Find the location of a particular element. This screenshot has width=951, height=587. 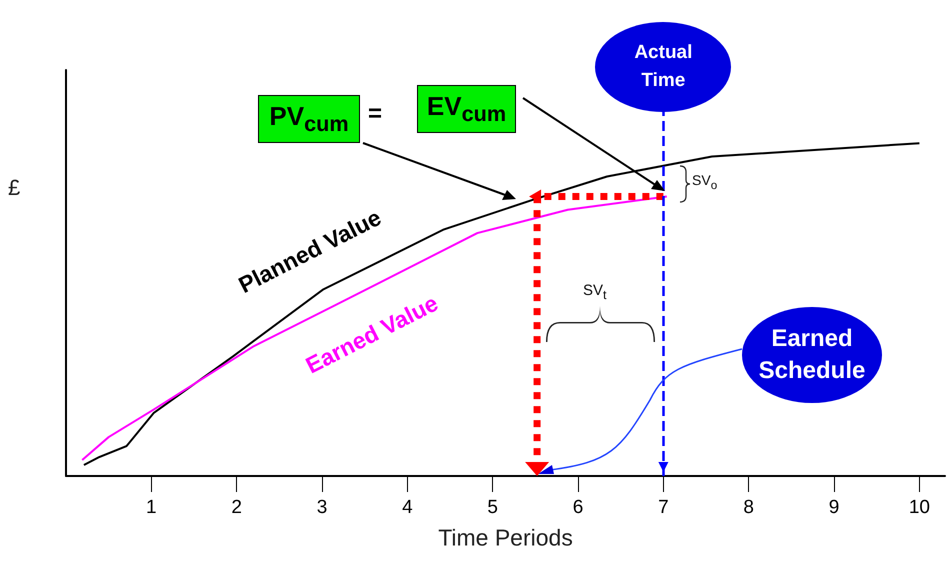

x-tick-label: 5 is located at coordinates (492, 507).